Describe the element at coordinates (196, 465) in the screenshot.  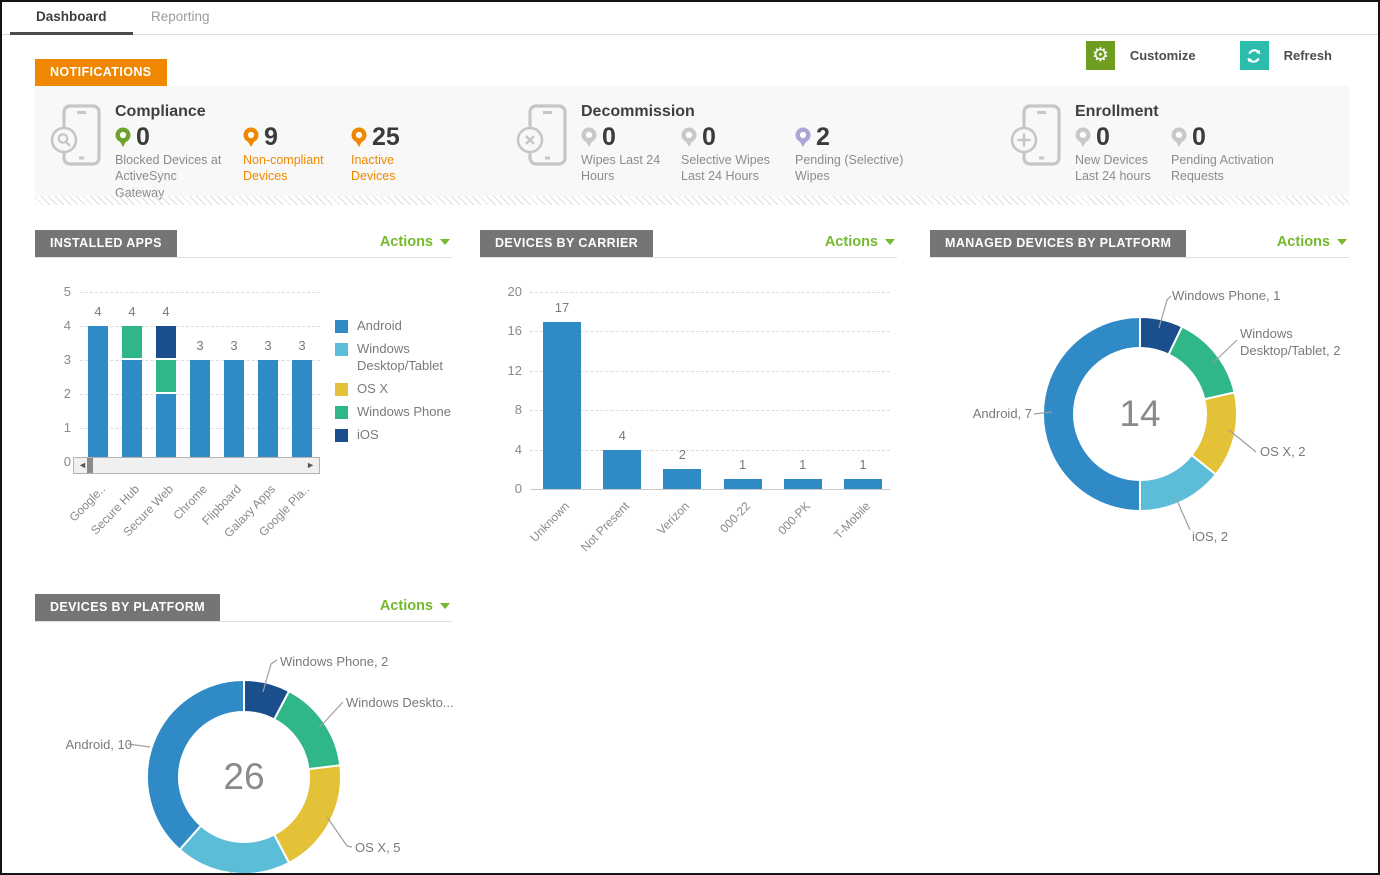
I see `chart-scrollbar: ◄ ►` at that location.